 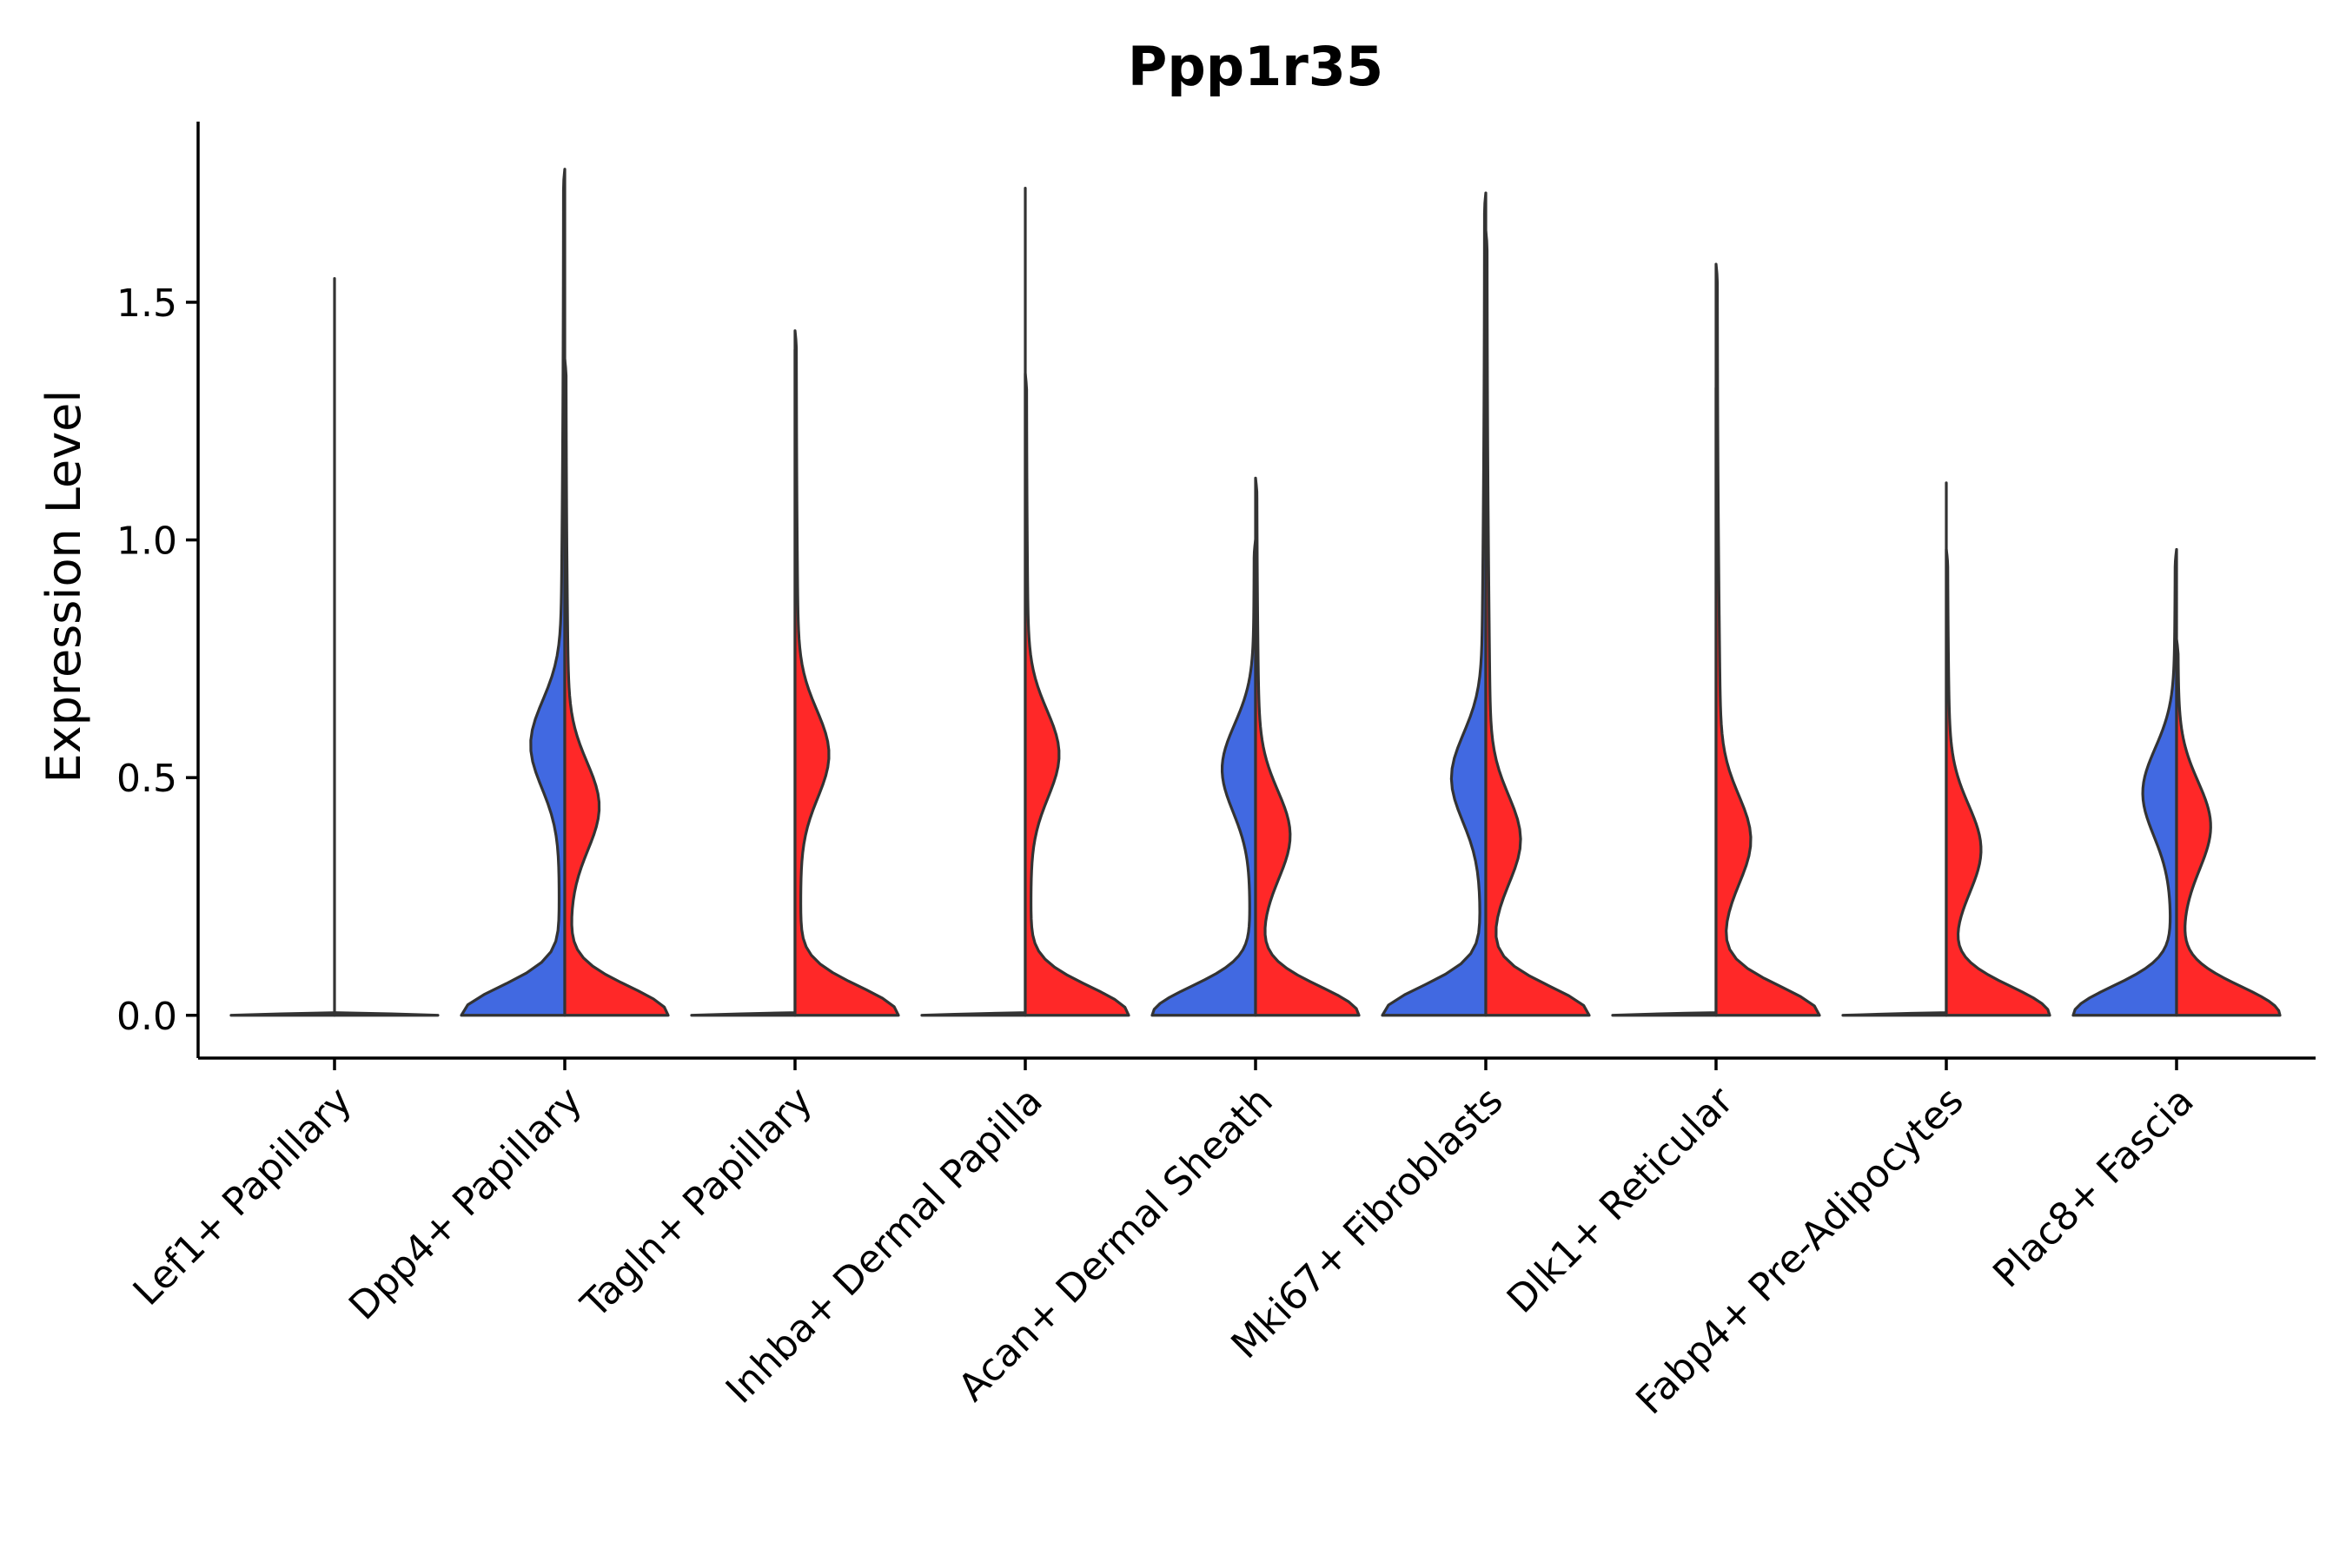 I want to click on y-tick-label: 1.0, so click(x=146, y=541).